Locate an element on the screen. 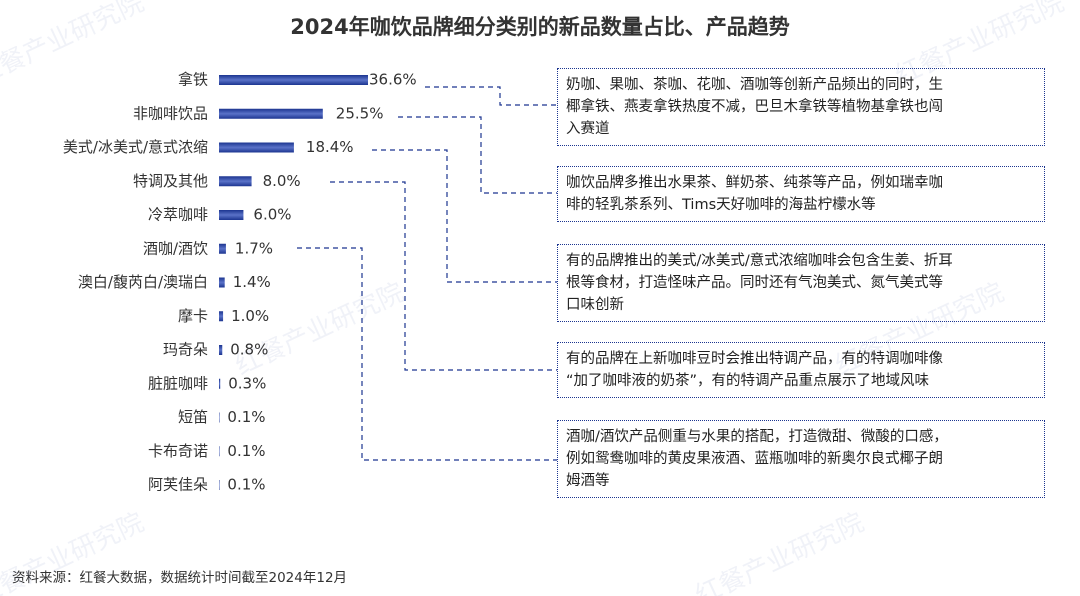 This screenshot has width=1080, height=596. category-label: 冷萃咖啡 is located at coordinates (178, 215).